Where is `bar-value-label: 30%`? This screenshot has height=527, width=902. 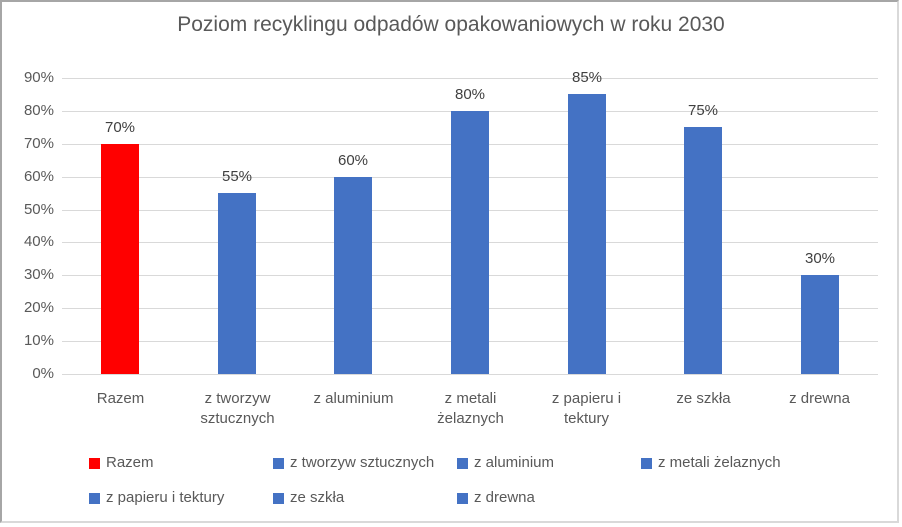 bar-value-label: 30% is located at coordinates (820, 258).